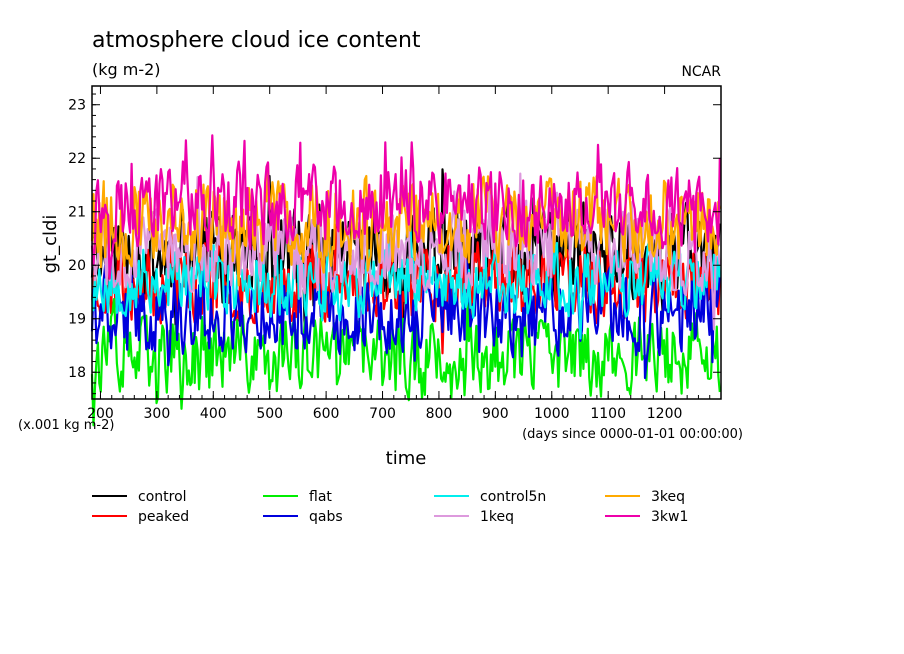 The width and height of the screenshot is (904, 654). Describe the element at coordinates (77, 159) in the screenshot. I see `y-tick-label: 22` at that location.